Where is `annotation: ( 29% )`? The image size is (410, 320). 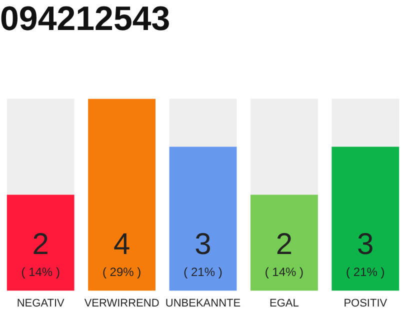 annotation: ( 29% ) is located at coordinates (122, 272).